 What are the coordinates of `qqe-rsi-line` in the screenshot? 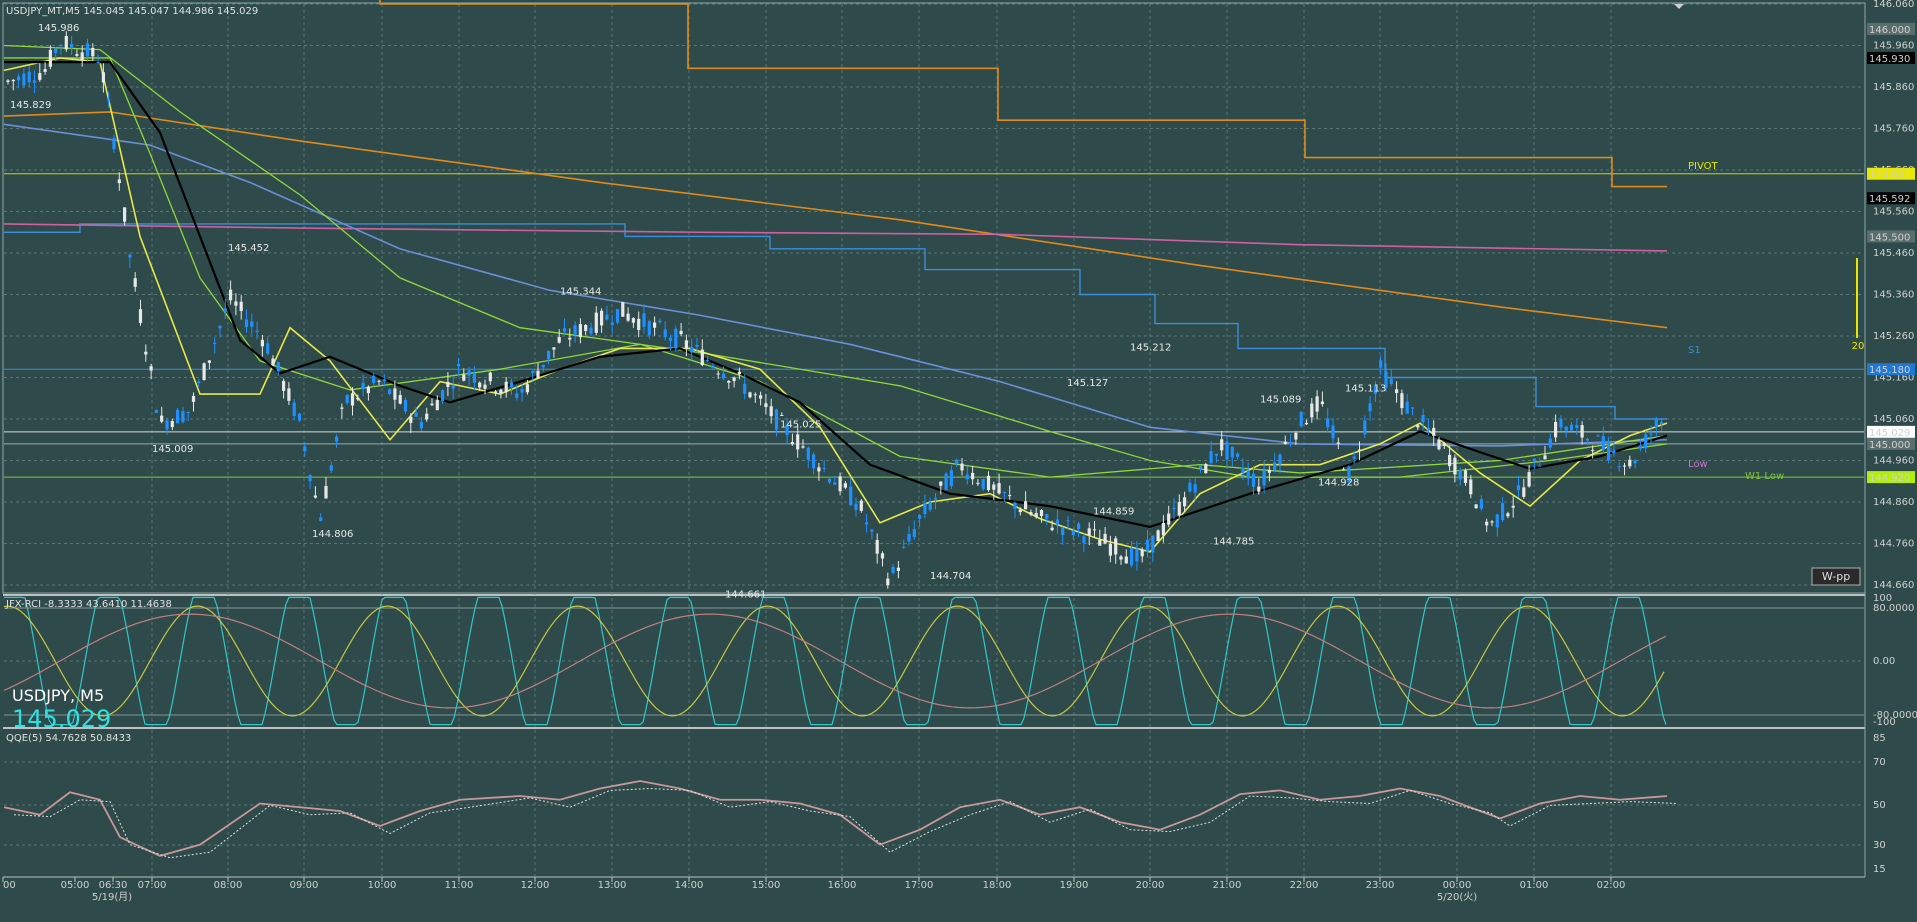 It's located at (835, 818).